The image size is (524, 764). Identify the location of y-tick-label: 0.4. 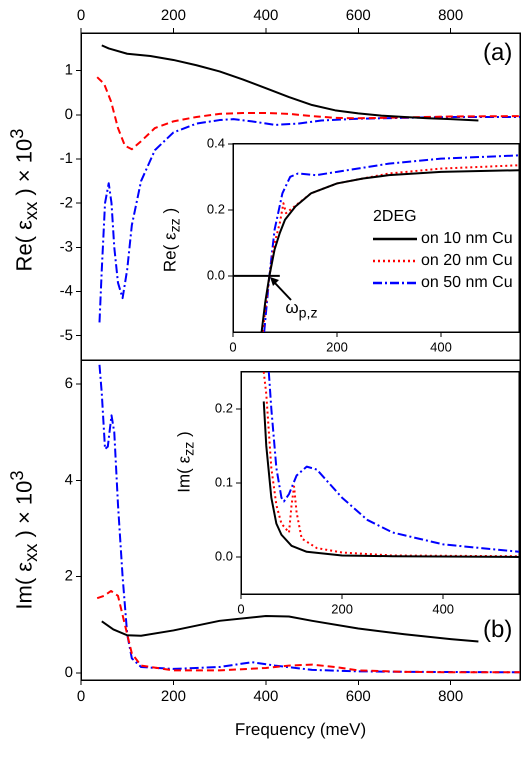
(215, 142).